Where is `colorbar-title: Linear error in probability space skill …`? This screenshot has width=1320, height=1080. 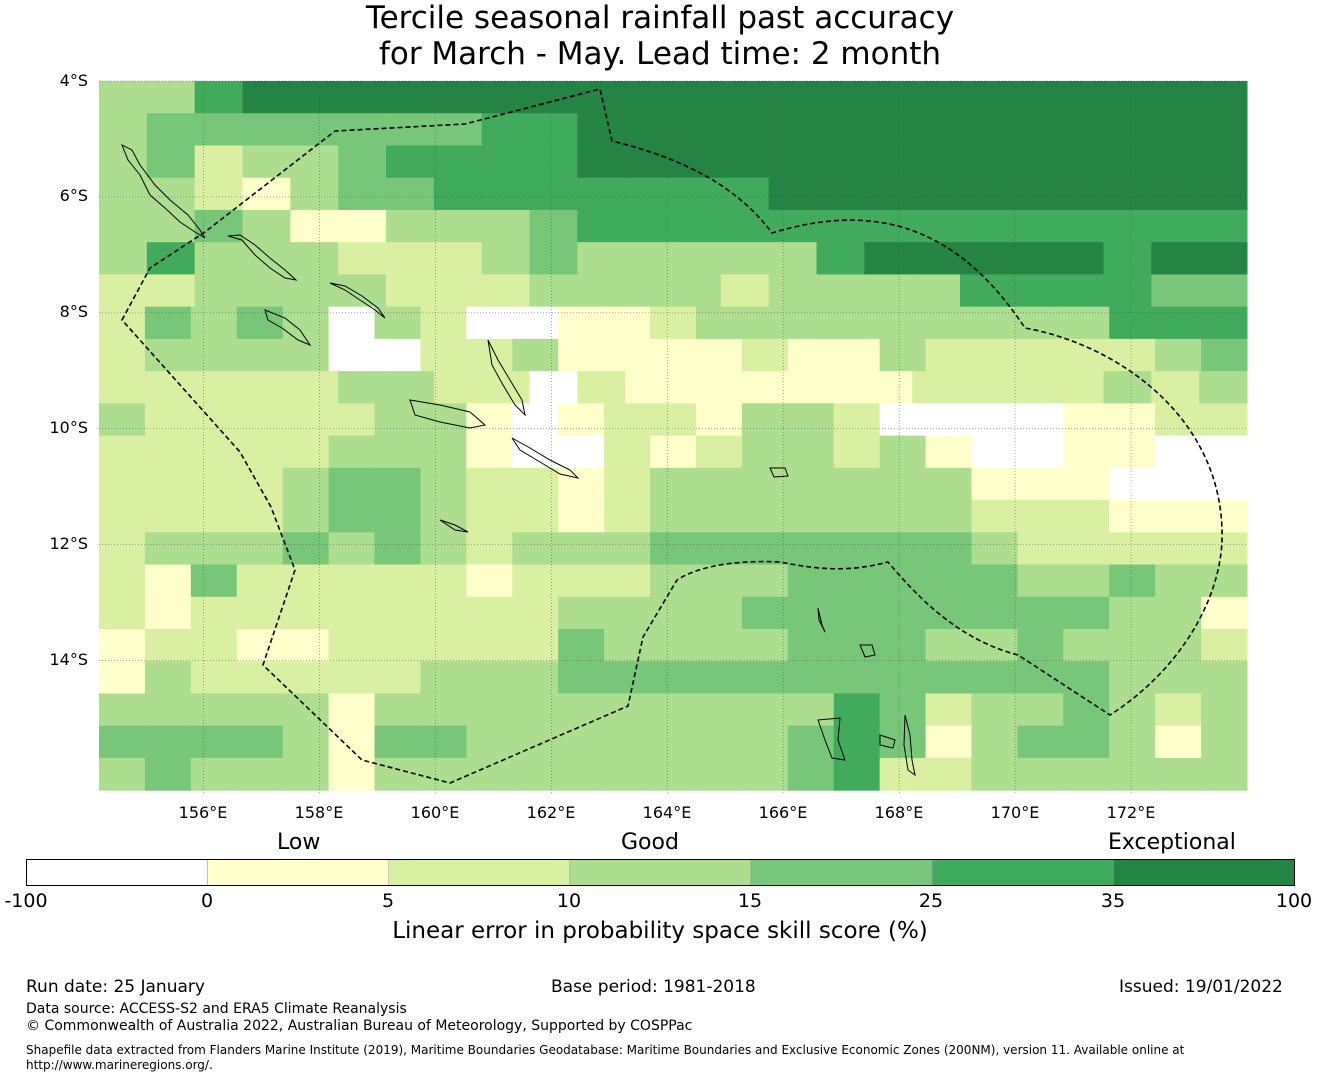
colorbar-title: Linear error in probability space skill … is located at coordinates (660, 931).